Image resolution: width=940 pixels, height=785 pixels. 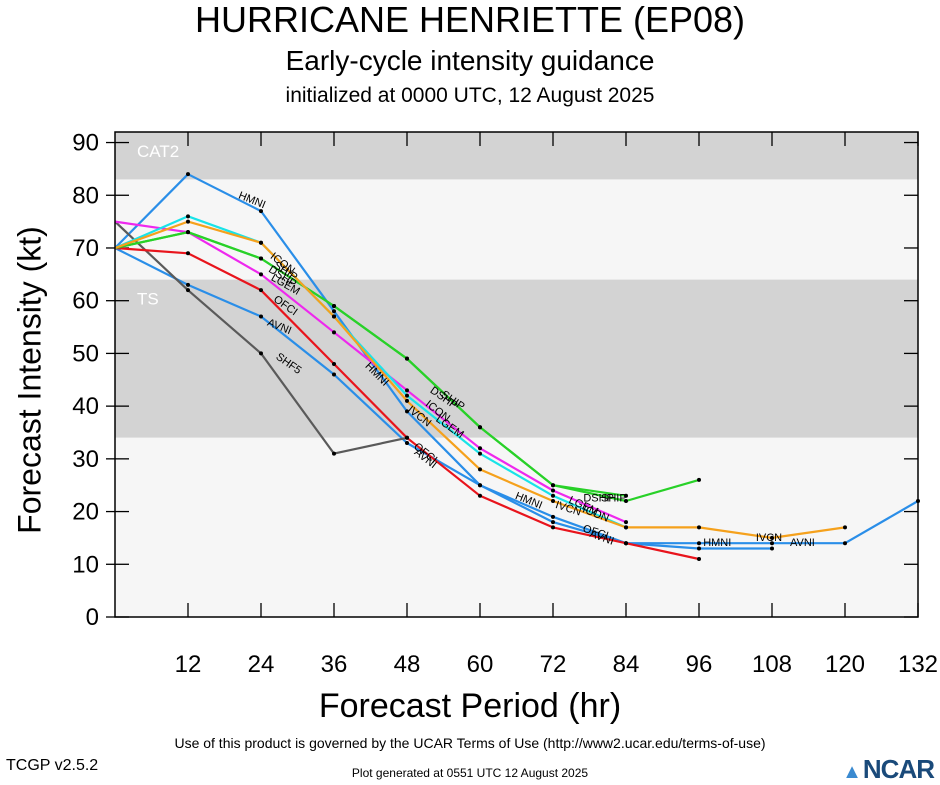 What do you see at coordinates (85, 195) in the screenshot?
I see `y-tick-label: 80` at bounding box center [85, 195].